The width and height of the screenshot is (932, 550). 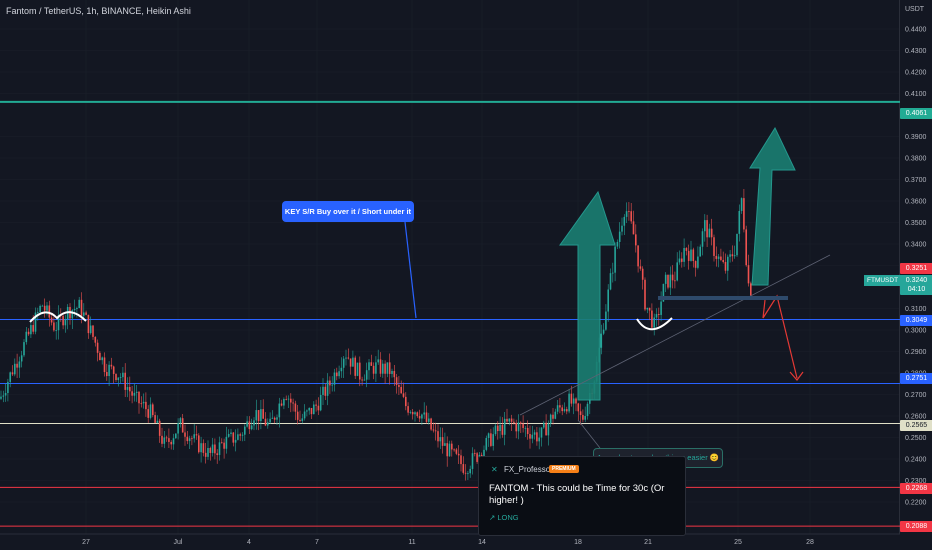 I want to click on y-tick-label: 0.3000, so click(x=916, y=331).